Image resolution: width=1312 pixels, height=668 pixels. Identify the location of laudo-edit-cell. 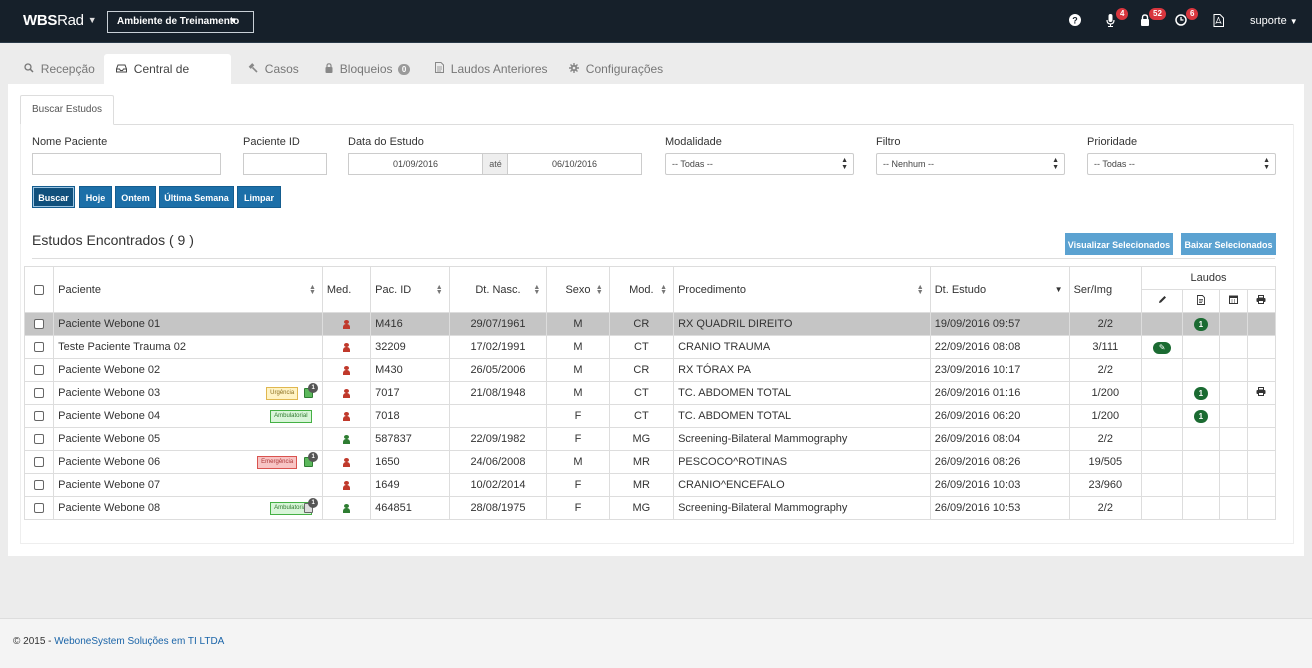
(1162, 324).